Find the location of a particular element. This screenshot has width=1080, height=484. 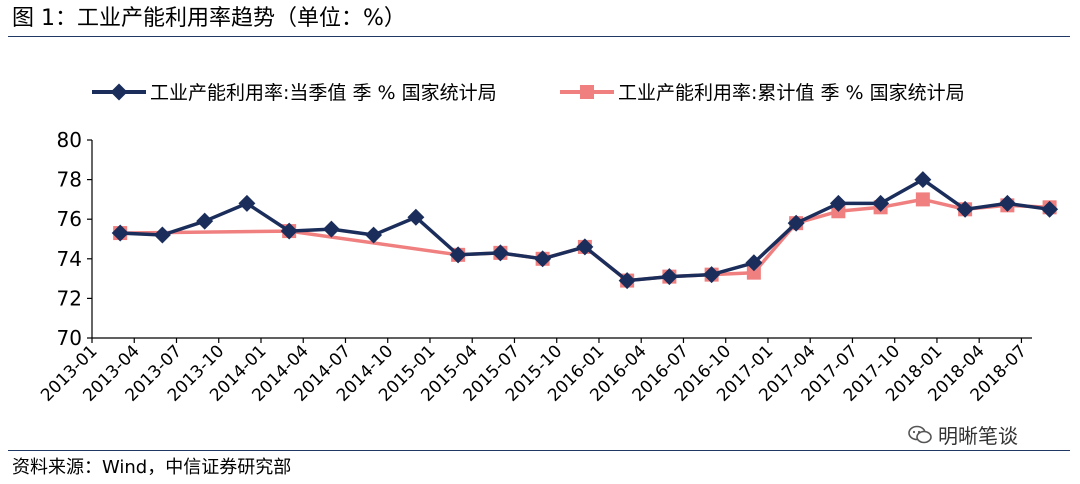

legend-item-1: 工业产能利用率:当季值 季 % 国家统计局 is located at coordinates (294, 93).